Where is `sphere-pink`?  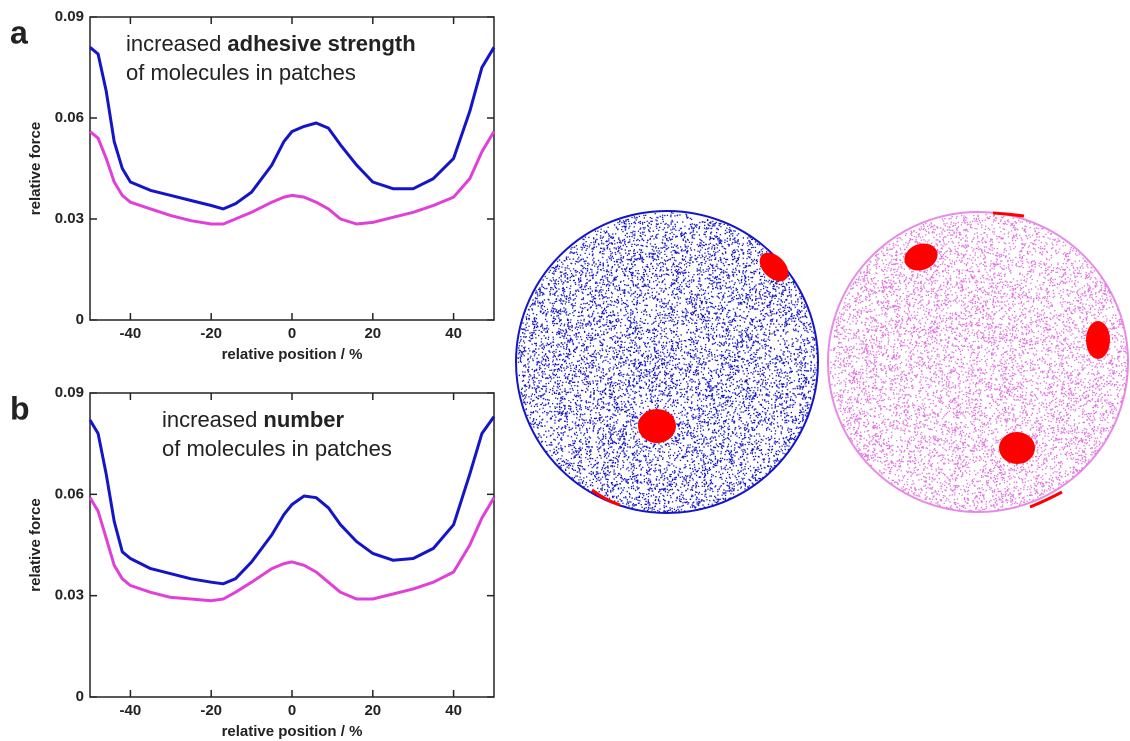
sphere-pink is located at coordinates (978, 362).